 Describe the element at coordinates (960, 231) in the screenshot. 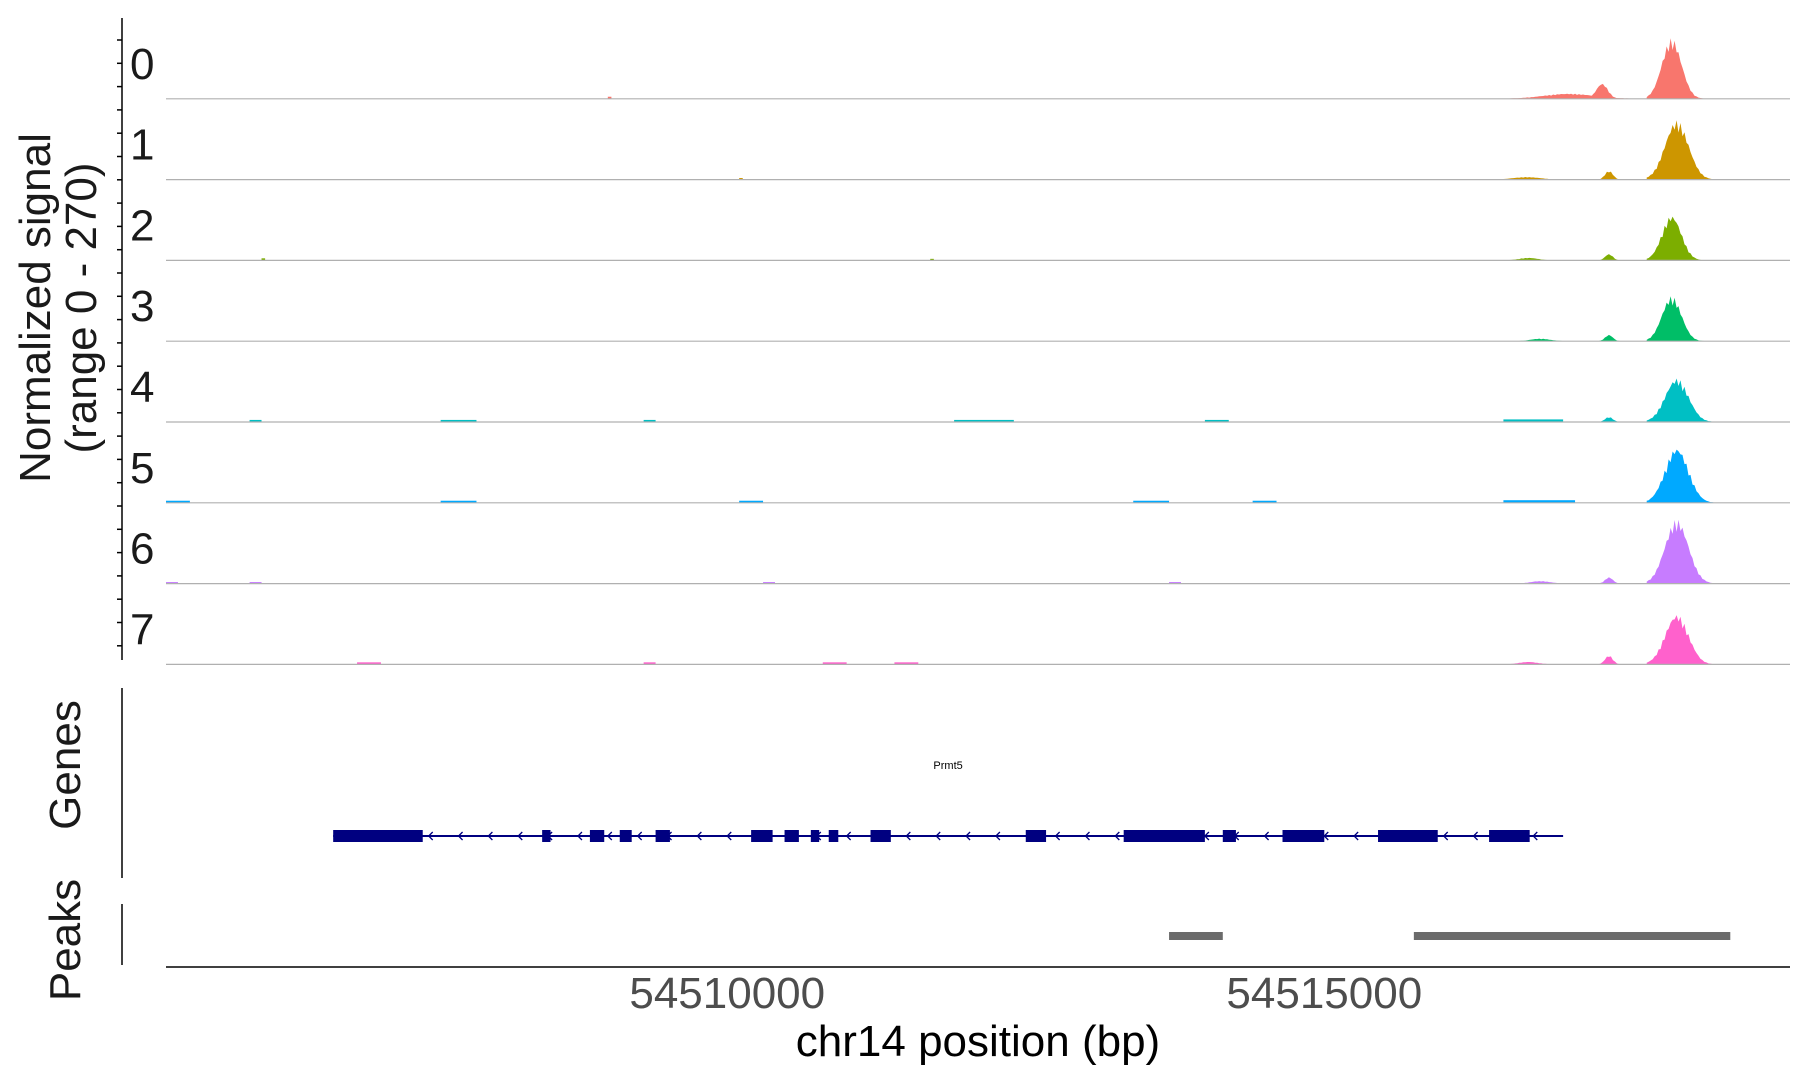

I see `track-2: 2` at that location.